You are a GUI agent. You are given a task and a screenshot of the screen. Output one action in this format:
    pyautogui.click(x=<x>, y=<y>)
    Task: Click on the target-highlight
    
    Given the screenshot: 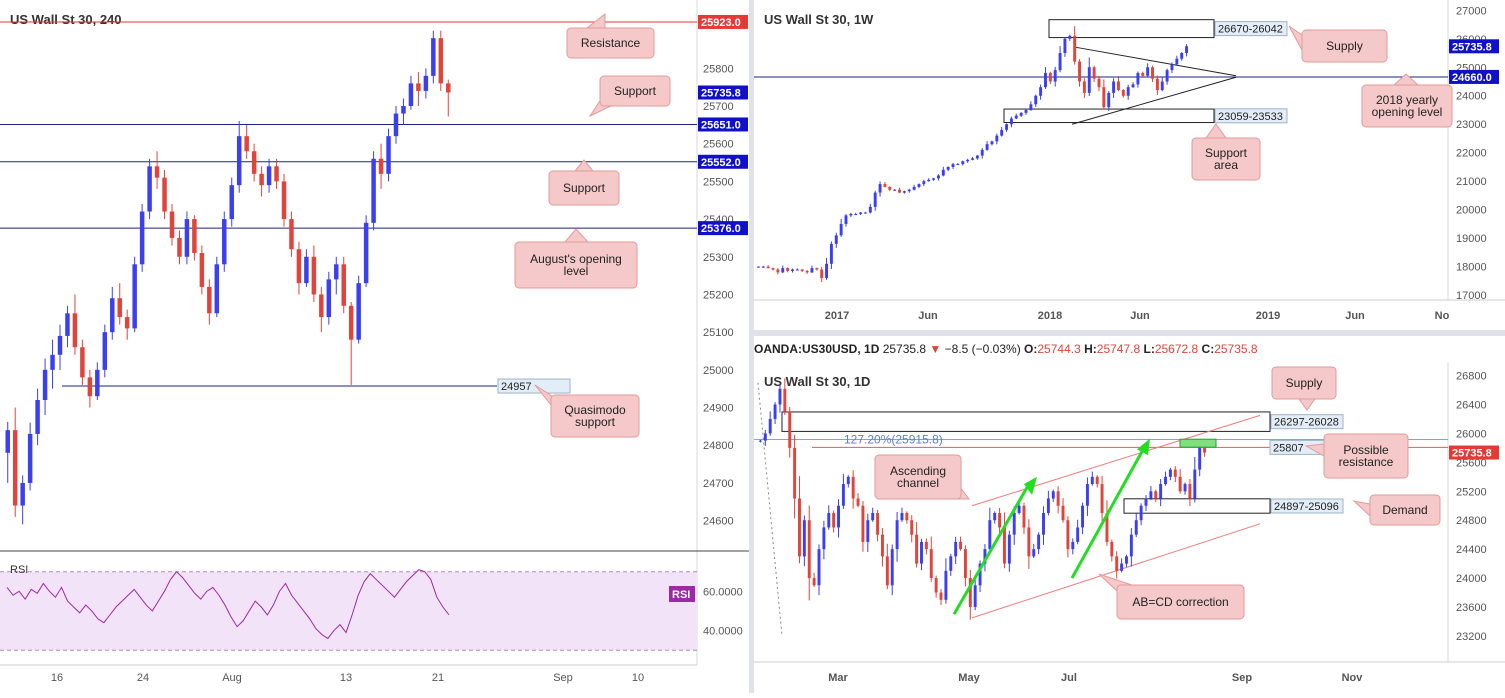 What is the action you would take?
    pyautogui.click(x=1198, y=443)
    